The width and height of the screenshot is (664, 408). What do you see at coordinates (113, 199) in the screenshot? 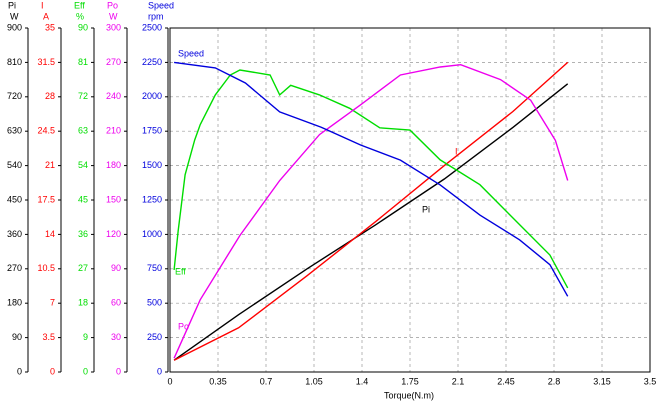
I see `y-tick-label: 150` at bounding box center [113, 199].